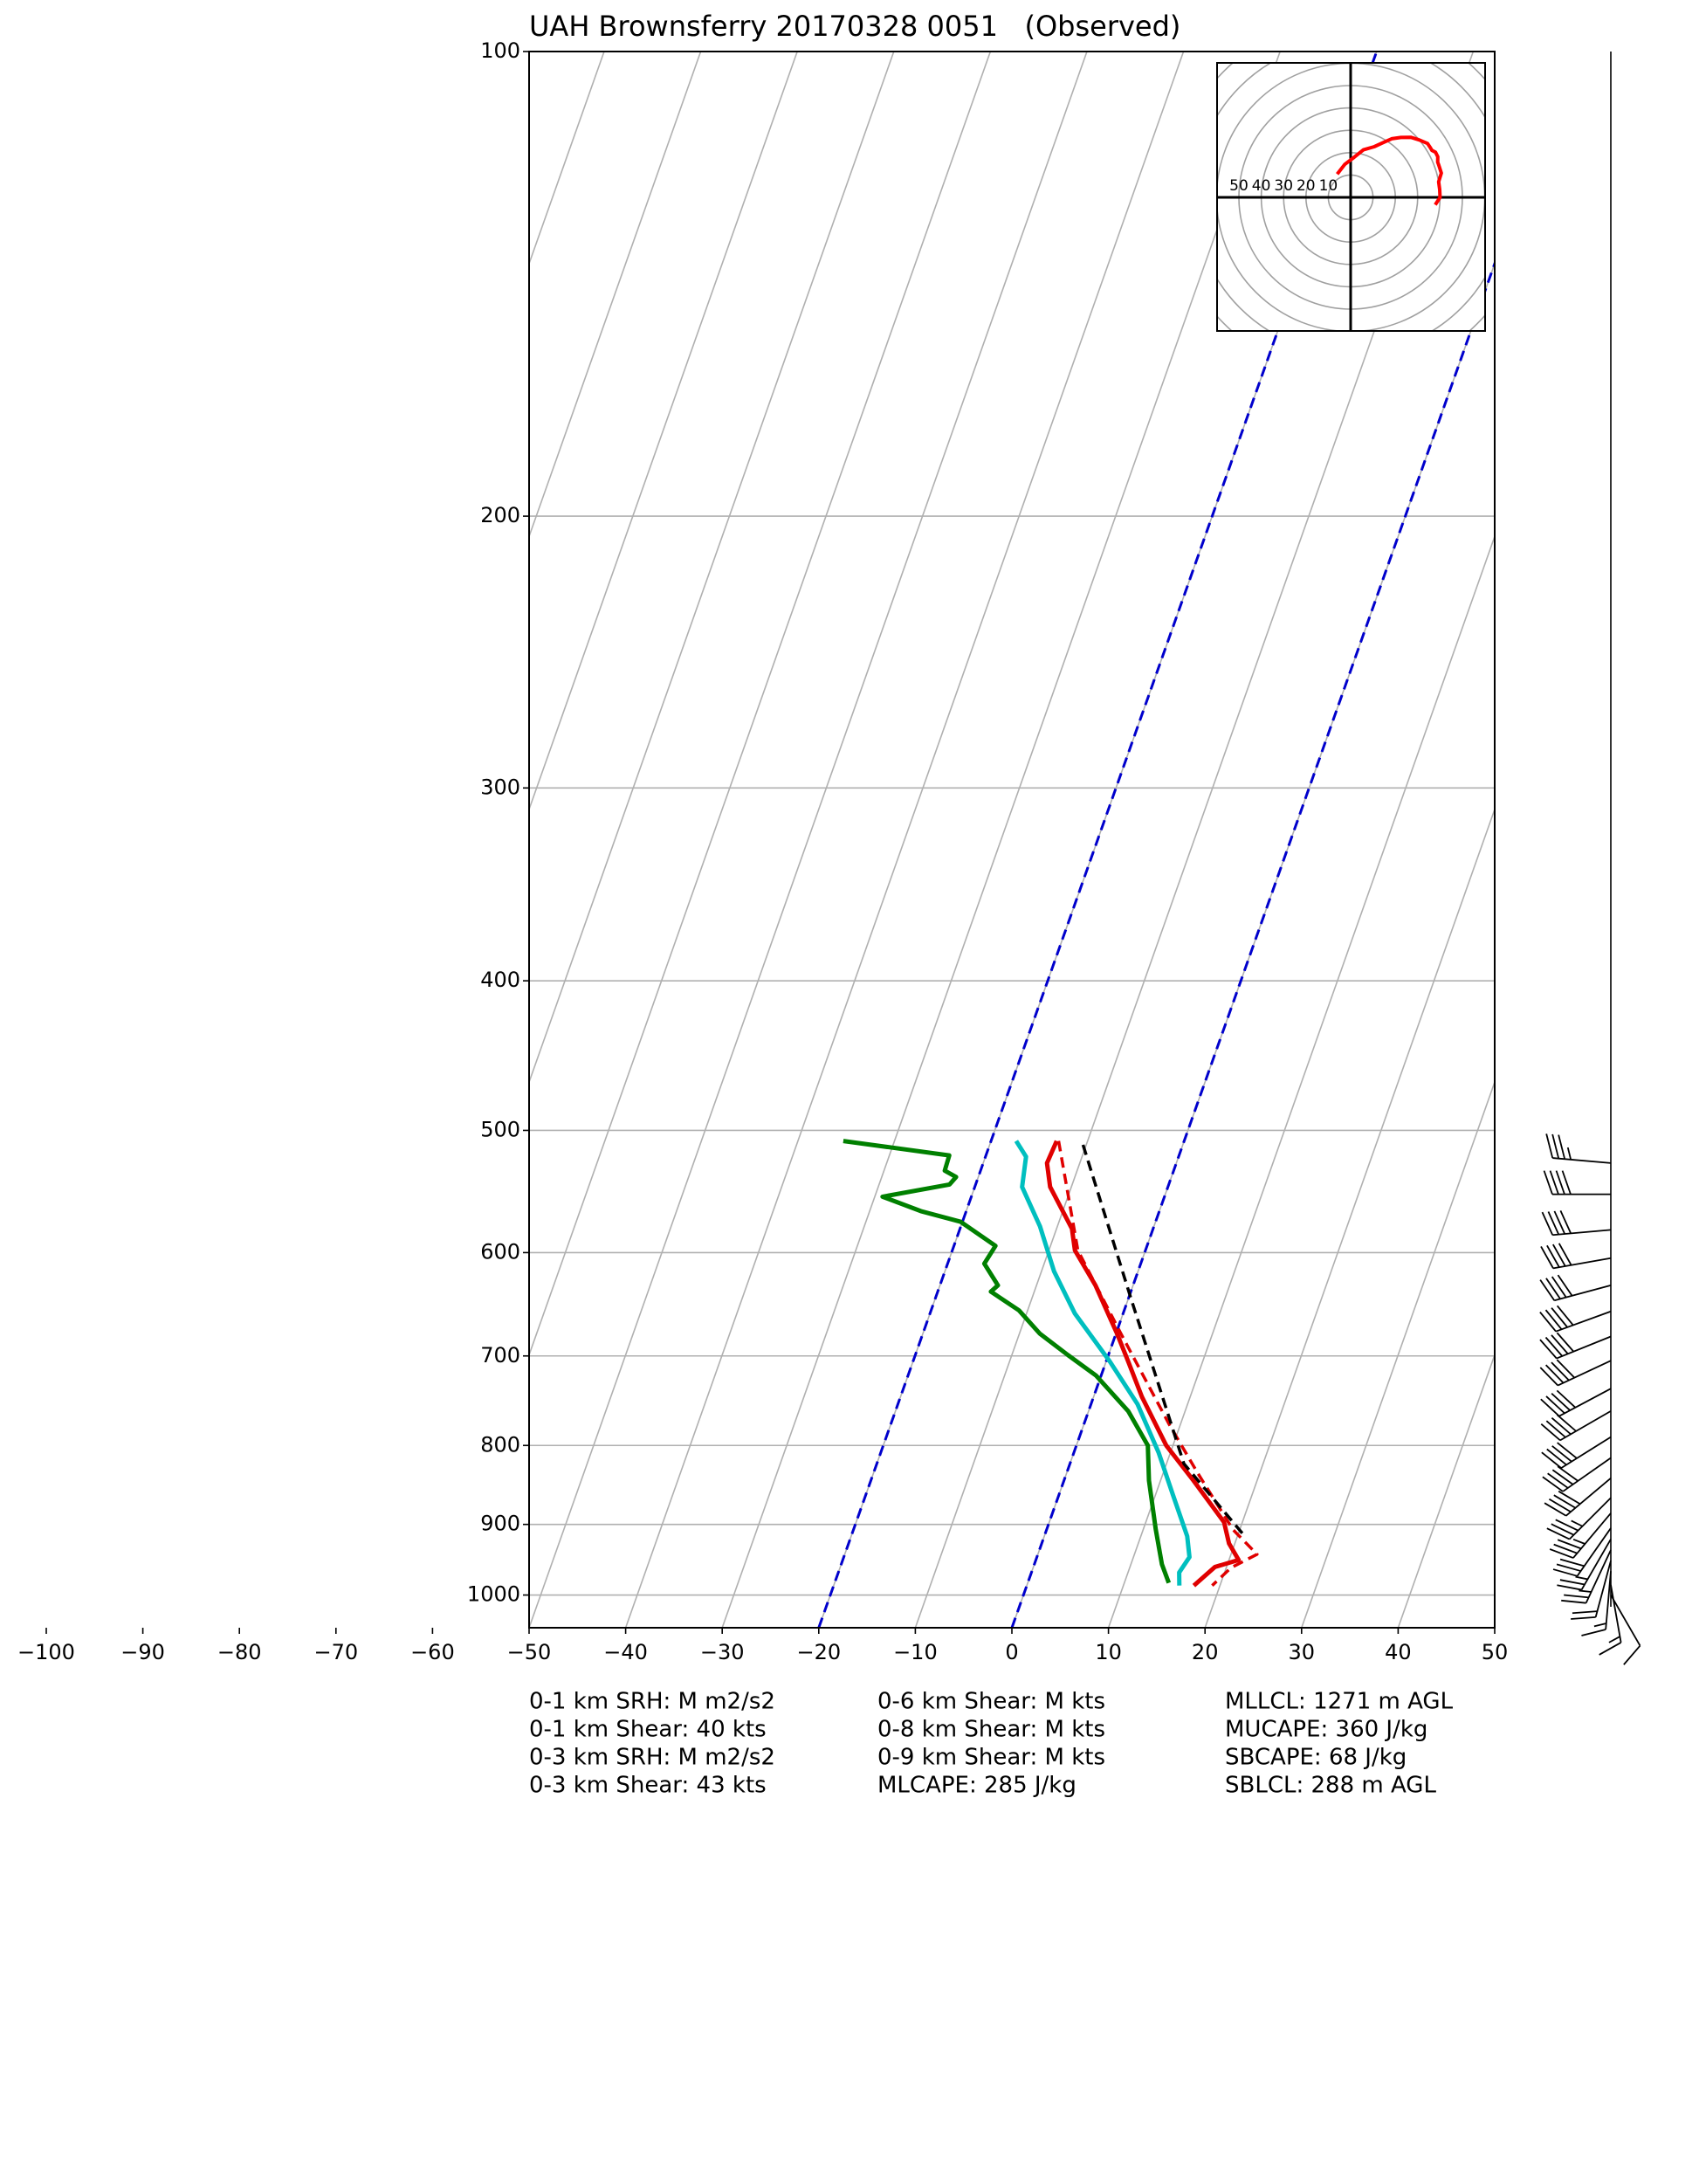 Image resolution: width=1699 pixels, height=2184 pixels. Describe the element at coordinates (1108, 1652) in the screenshot. I see `x-tick-label: 10` at that location.